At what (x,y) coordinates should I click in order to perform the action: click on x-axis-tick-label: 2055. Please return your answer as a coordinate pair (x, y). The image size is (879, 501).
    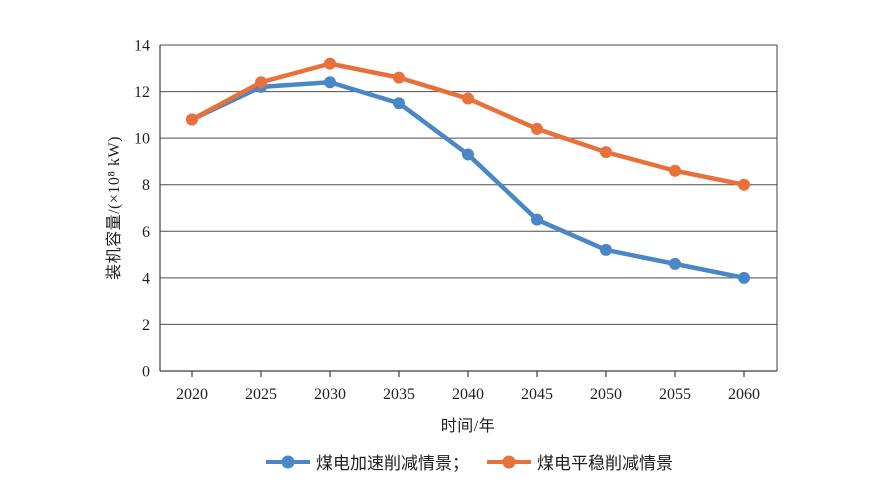
    Looking at the image, I should click on (675, 394).